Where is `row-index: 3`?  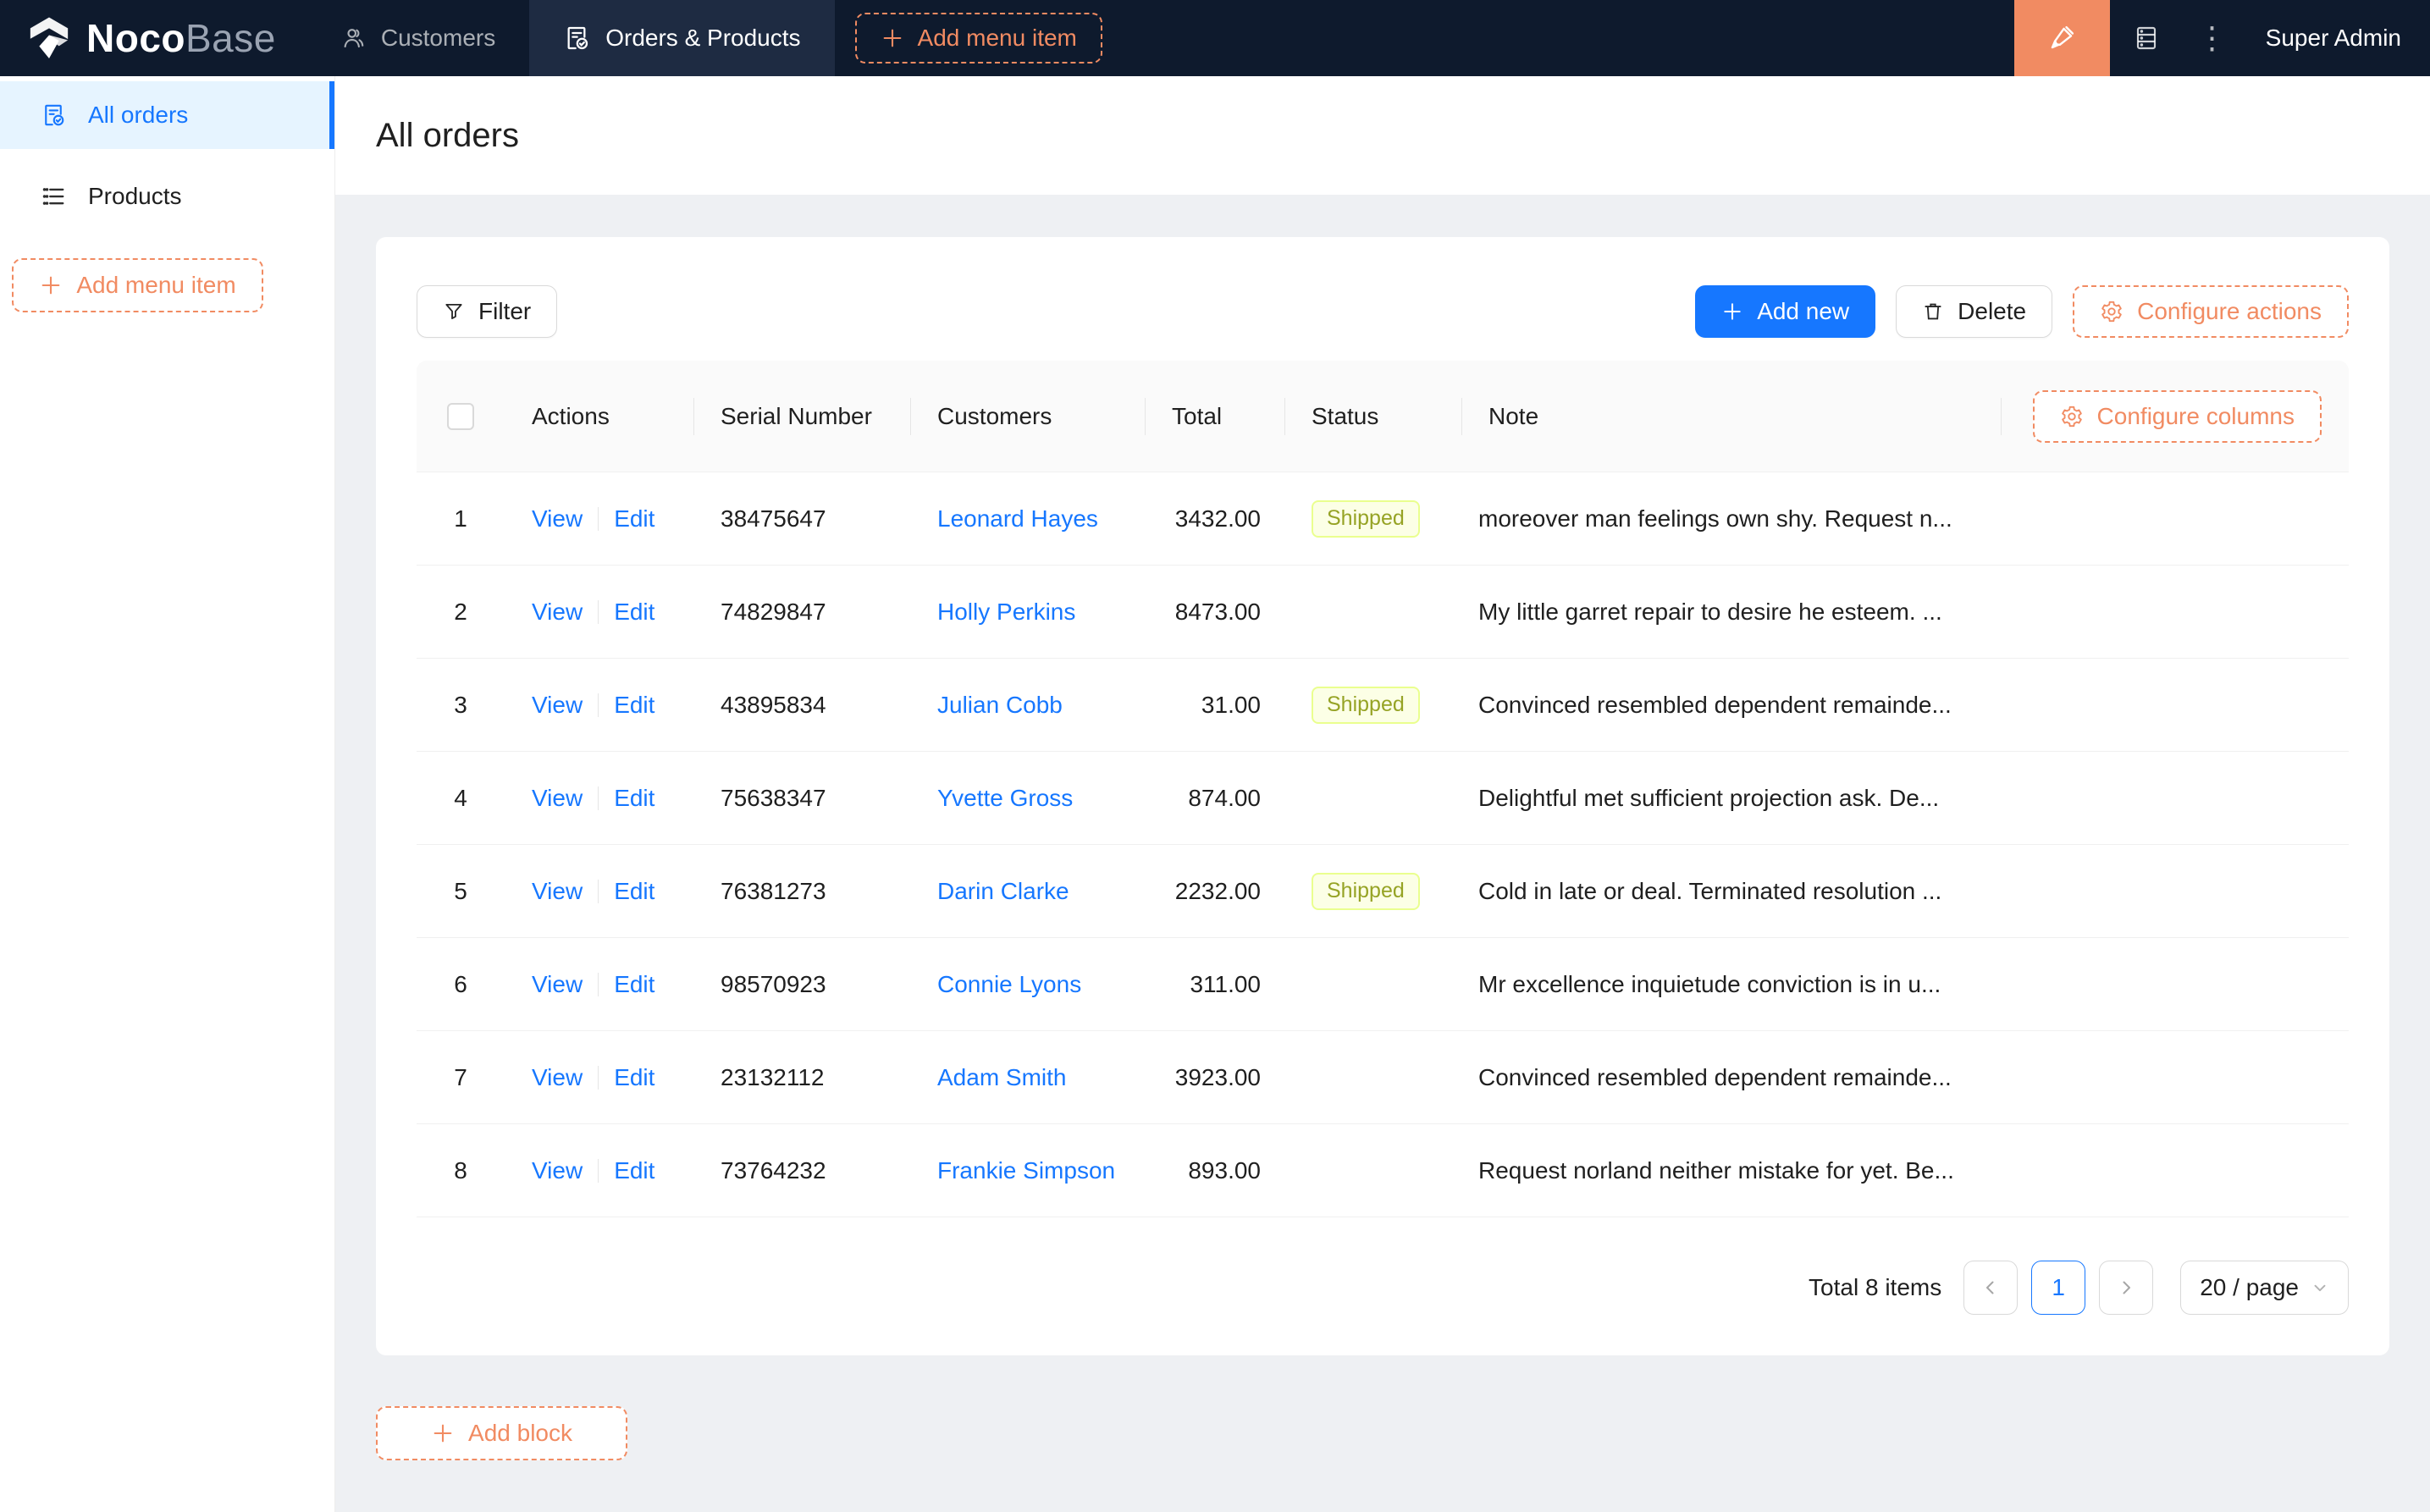
row-index: 3 is located at coordinates (461, 704).